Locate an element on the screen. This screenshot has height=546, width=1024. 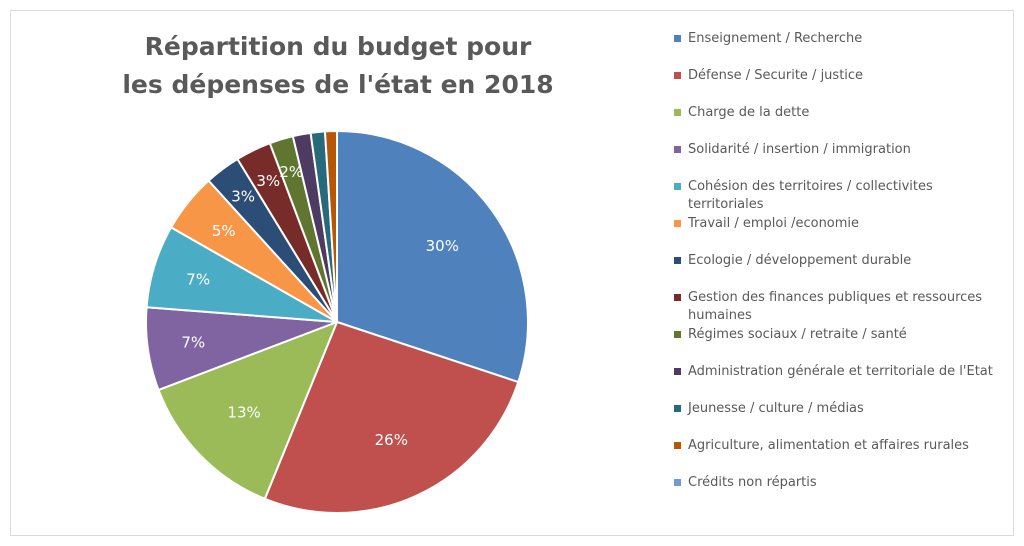
legend-label: Défense / Securite / justice is located at coordinates (776, 75).